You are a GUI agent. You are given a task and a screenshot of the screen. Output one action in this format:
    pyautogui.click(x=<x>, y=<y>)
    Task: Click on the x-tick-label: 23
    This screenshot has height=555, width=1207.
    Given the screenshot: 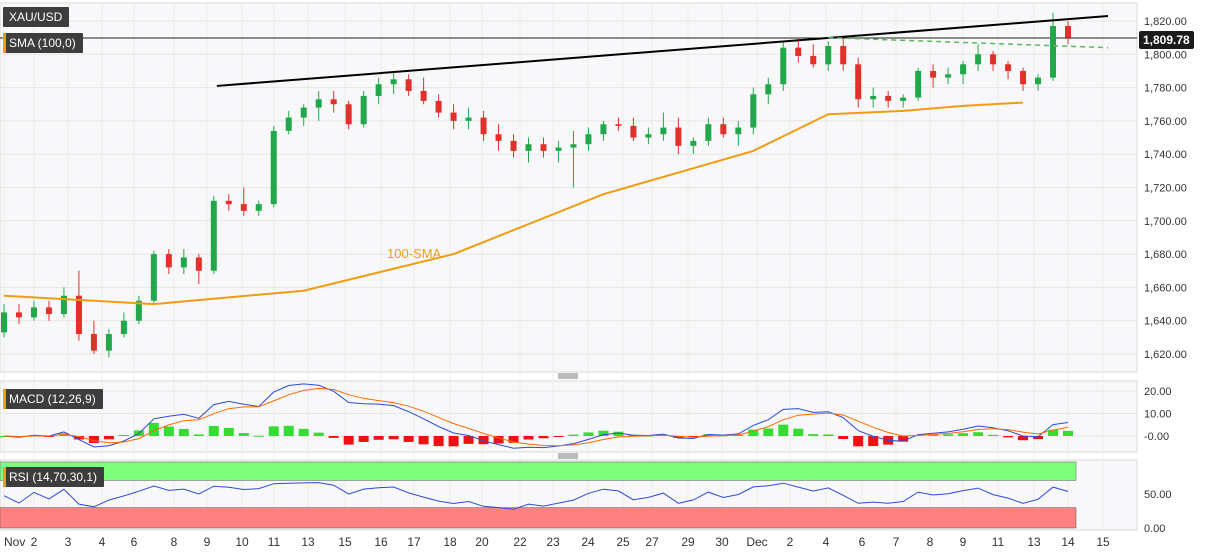 What is the action you would take?
    pyautogui.click(x=553, y=542)
    